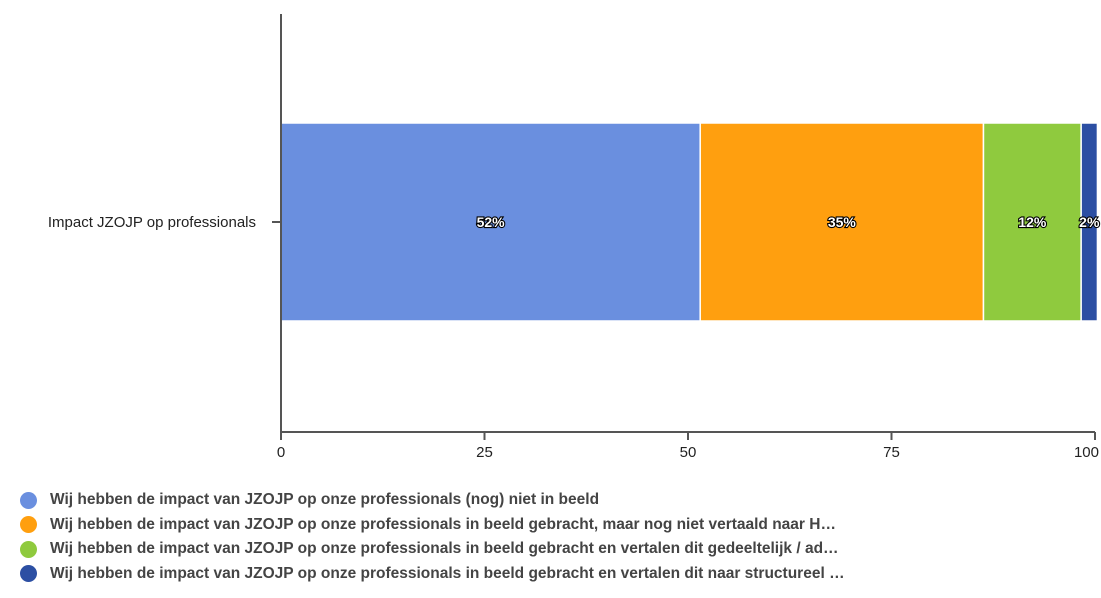  I want to click on data-label-3: 12%, so click(1032, 222).